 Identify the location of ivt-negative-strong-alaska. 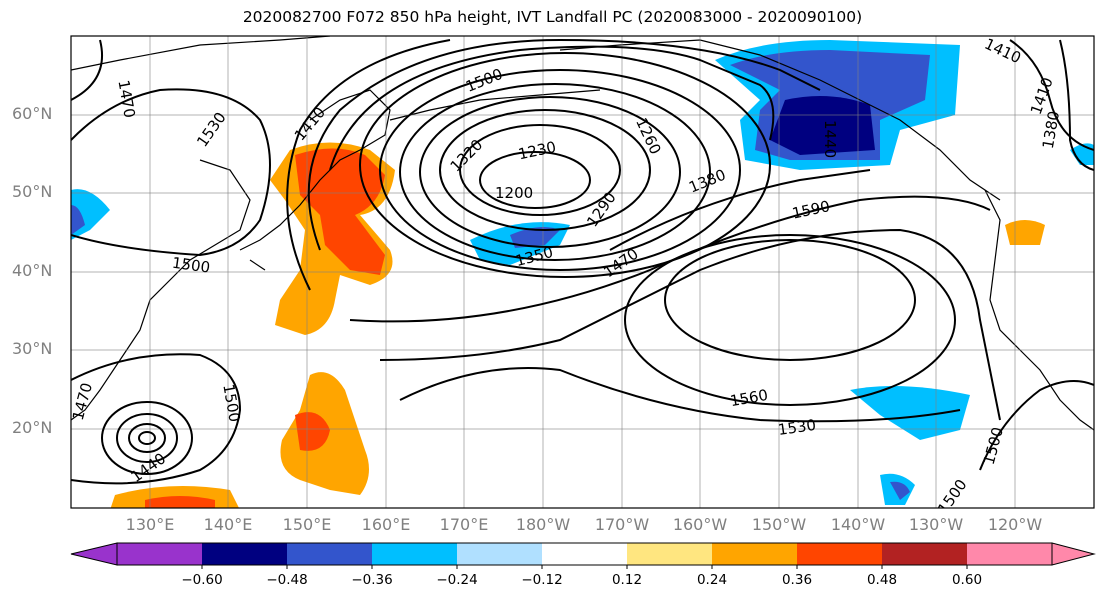
(822, 125).